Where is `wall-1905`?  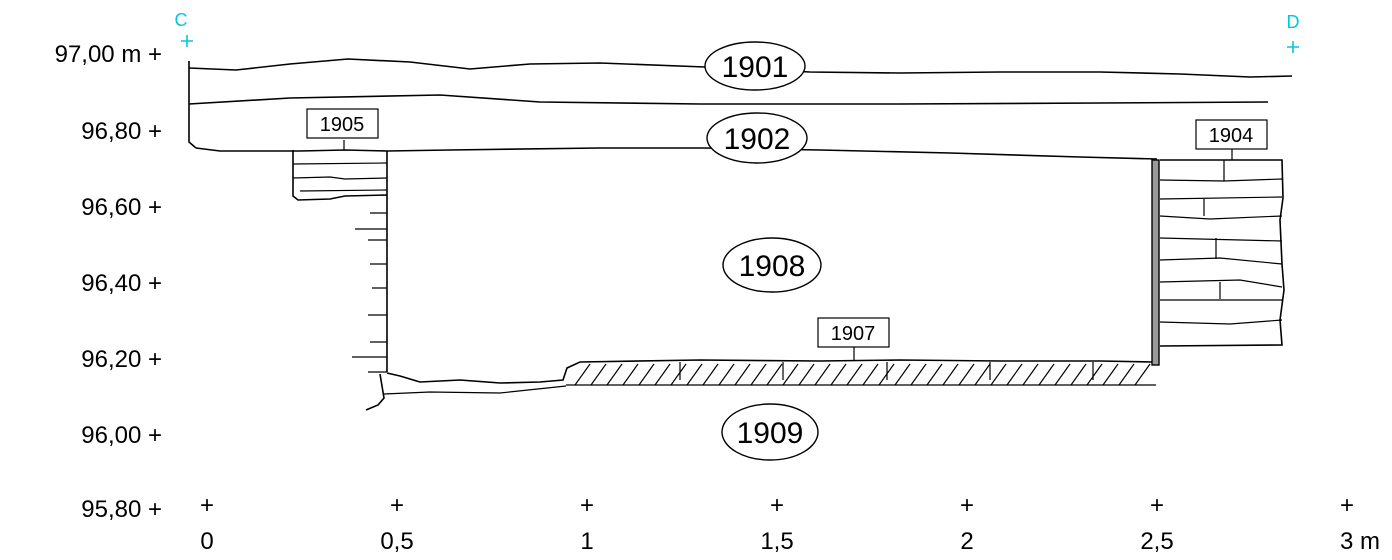
wall-1905 is located at coordinates (340, 170).